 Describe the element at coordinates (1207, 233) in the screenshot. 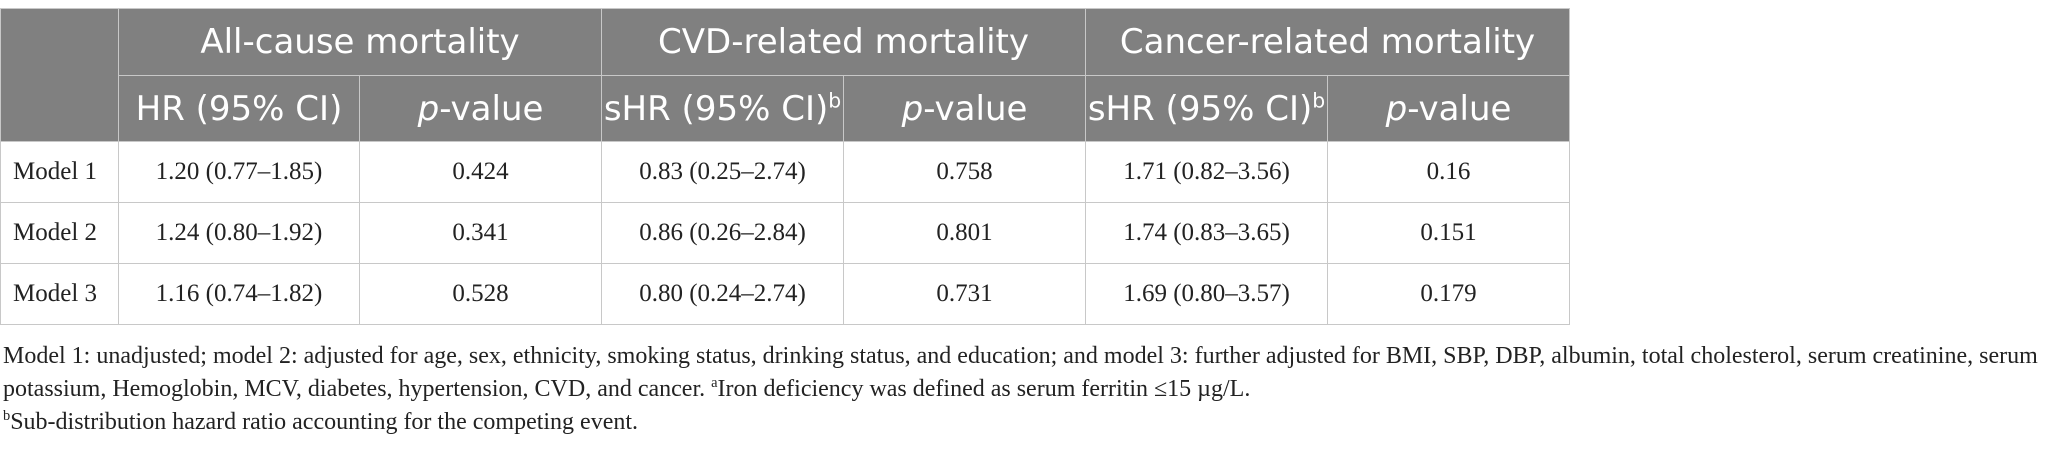

I see `table-cell: 1.74 (0.83–3.65)` at that location.